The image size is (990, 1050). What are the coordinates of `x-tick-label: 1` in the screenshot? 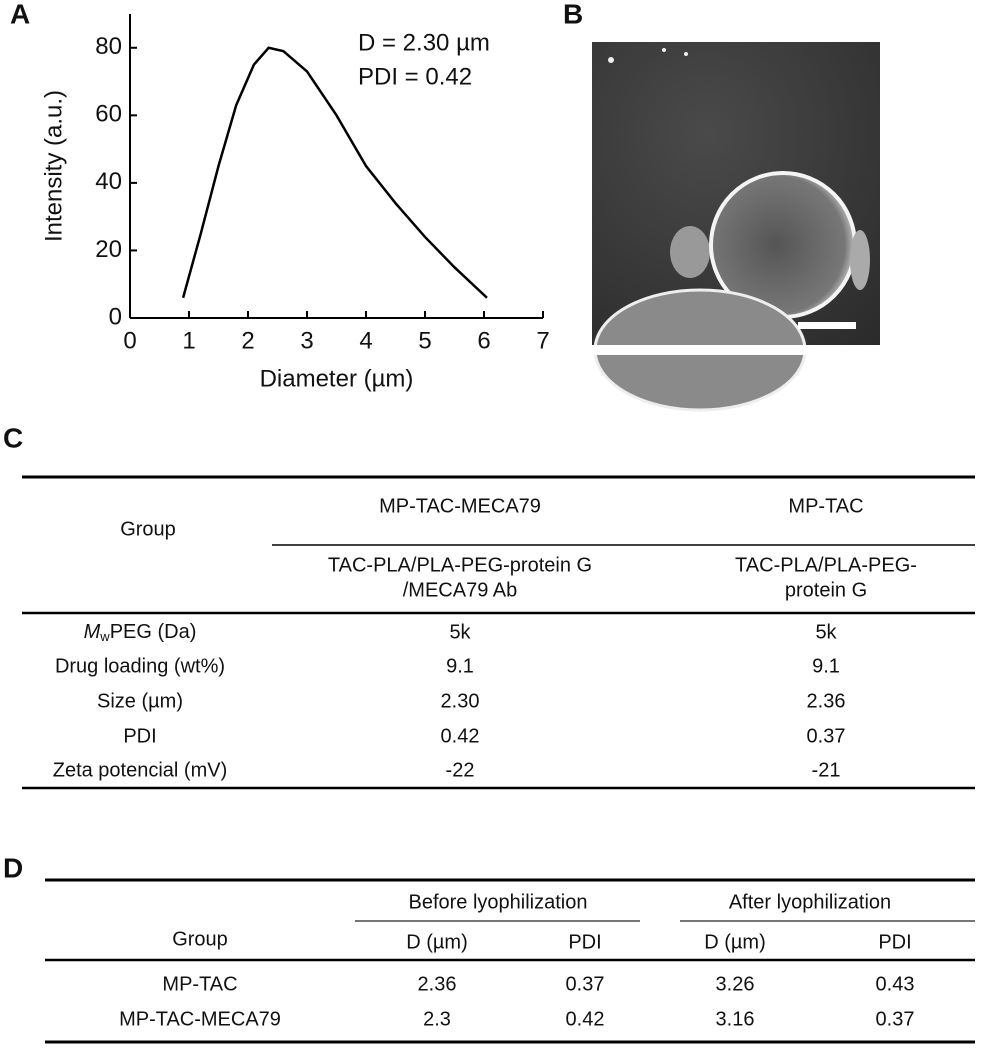 It's located at (188, 340).